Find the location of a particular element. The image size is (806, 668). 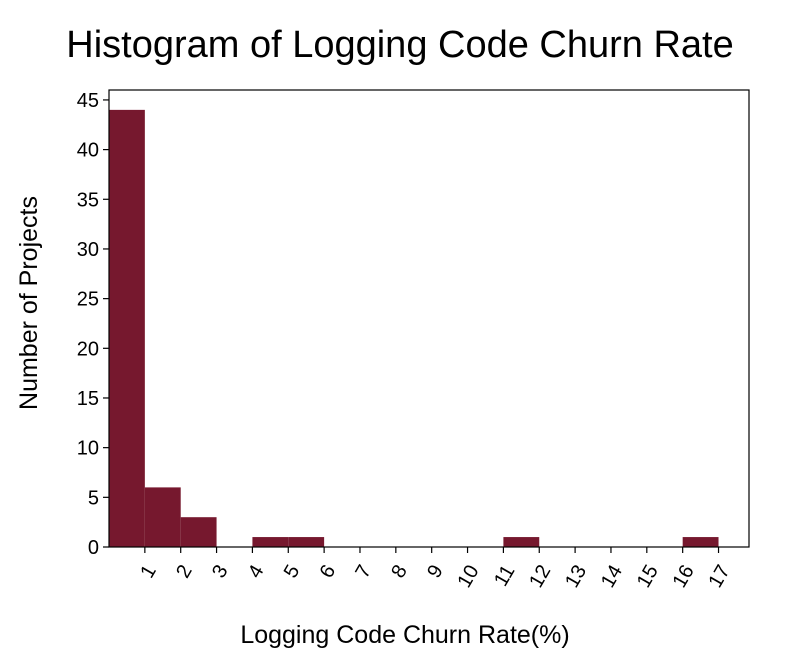

y-tick-label: 25 is located at coordinates (88, 300).